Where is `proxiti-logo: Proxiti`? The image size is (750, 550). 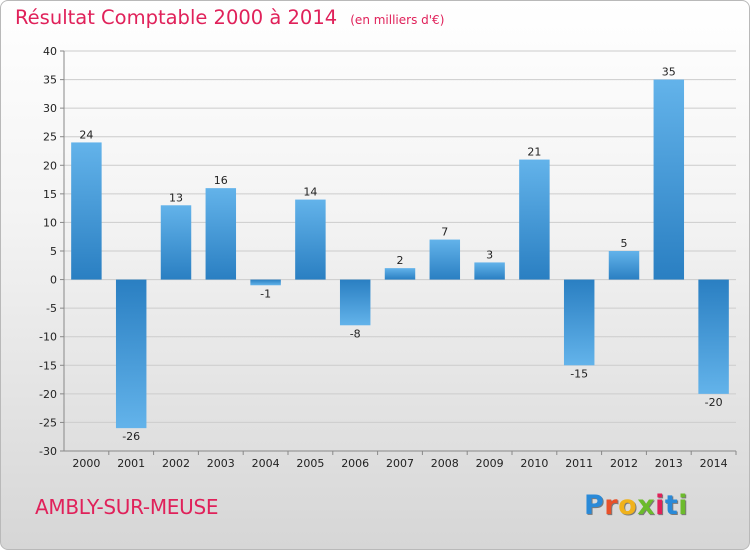 proxiti-logo: Proxiti is located at coordinates (636, 505).